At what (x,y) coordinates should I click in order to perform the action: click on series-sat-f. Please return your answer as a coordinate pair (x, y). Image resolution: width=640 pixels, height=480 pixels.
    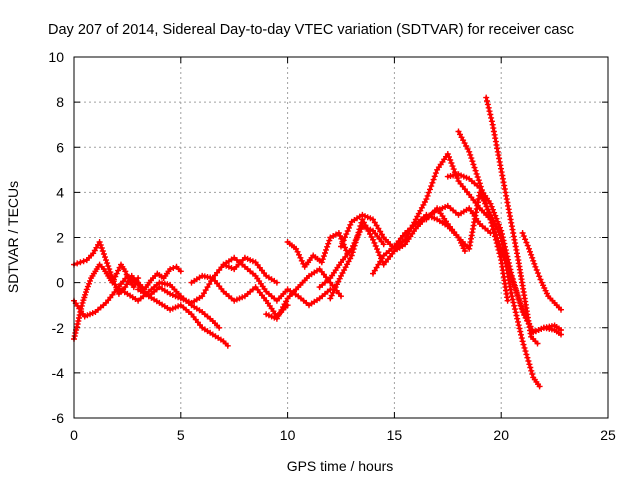
    Looking at the image, I should click on (239, 296).